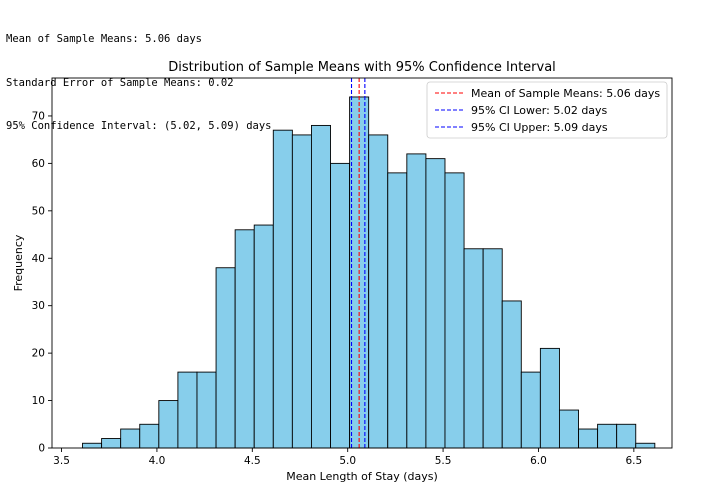 This screenshot has height=493, width=724. I want to click on y-axis-label: Frequency, so click(18, 262).